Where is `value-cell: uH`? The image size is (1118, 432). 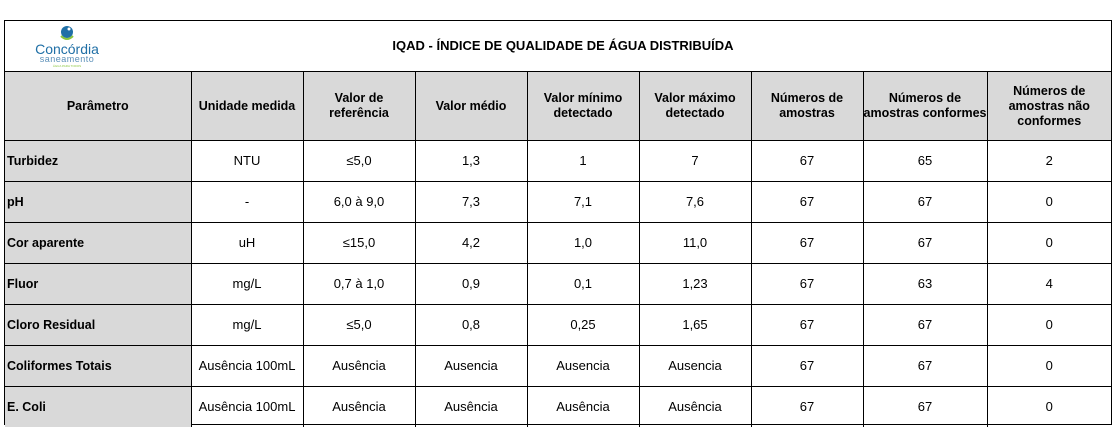
value-cell: uH is located at coordinates (247, 243).